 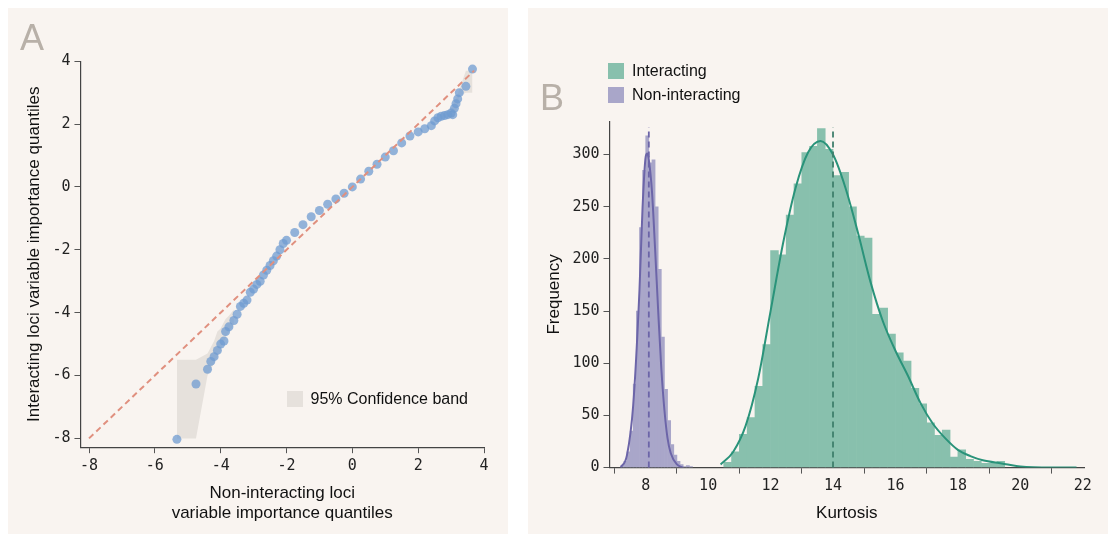 I want to click on x-axis-title: Non-interacting loci variable importance quantiles, so click(x=282, y=503).